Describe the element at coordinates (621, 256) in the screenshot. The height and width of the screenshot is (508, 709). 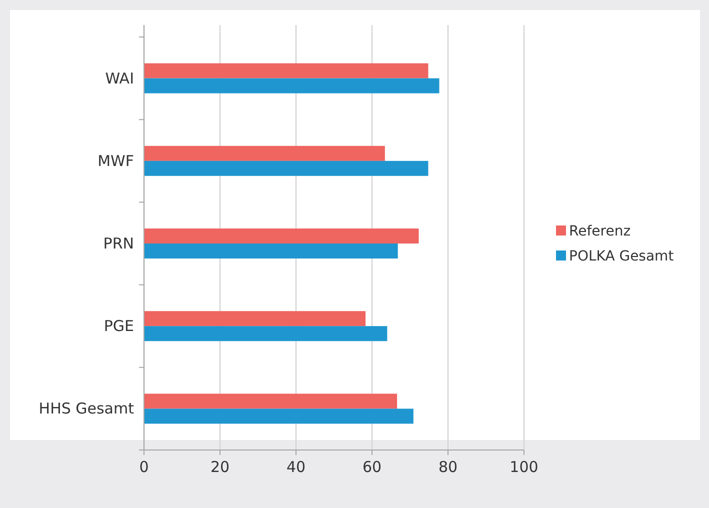
I see `legend-label: POLKA Gesamt` at that location.